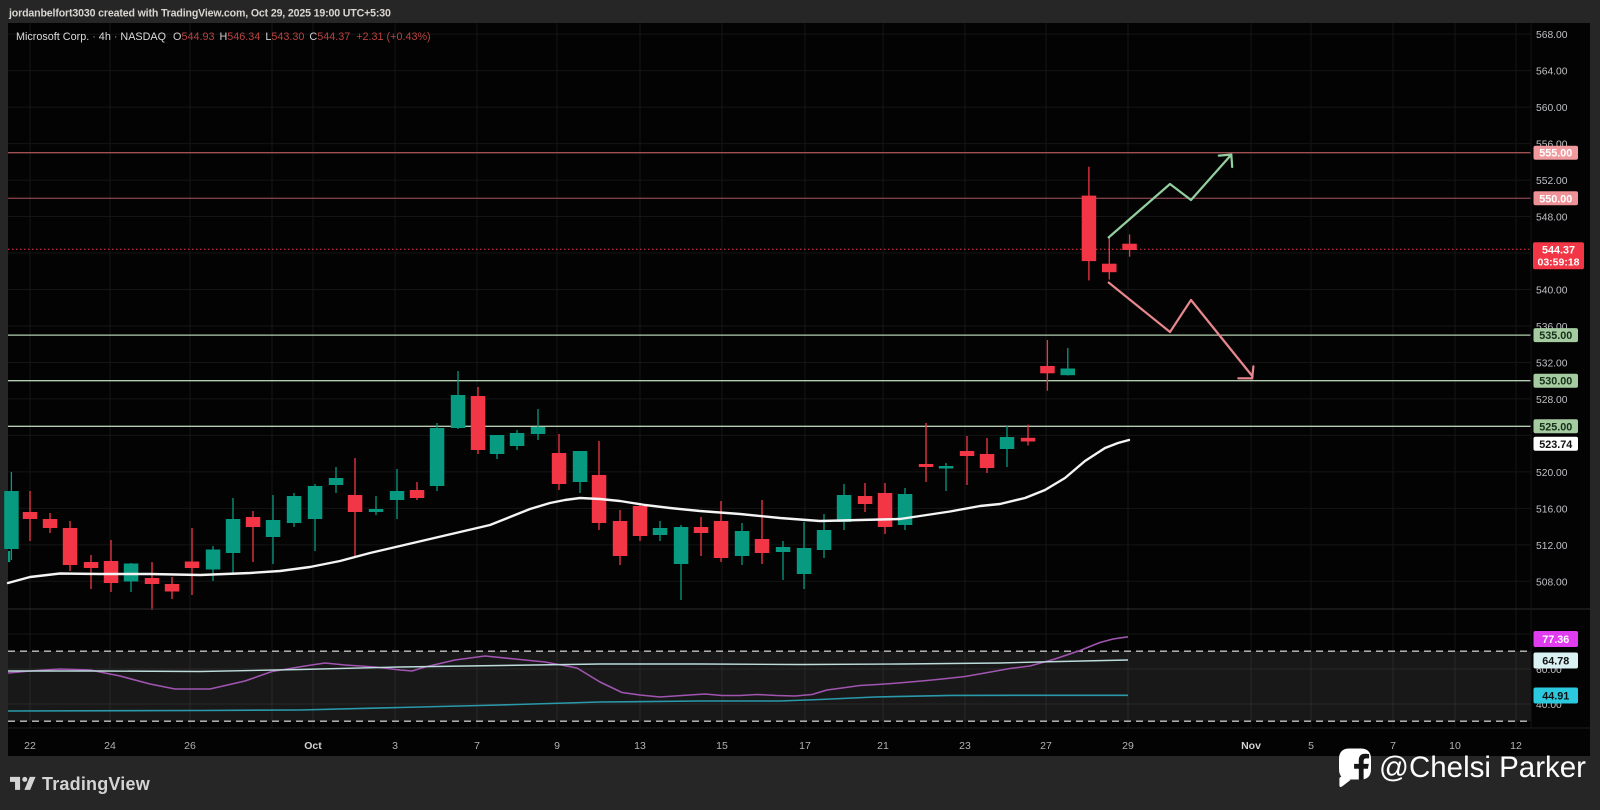  What do you see at coordinates (1552, 400) in the screenshot?
I see `svg-text: 528.00` at bounding box center [1552, 400].